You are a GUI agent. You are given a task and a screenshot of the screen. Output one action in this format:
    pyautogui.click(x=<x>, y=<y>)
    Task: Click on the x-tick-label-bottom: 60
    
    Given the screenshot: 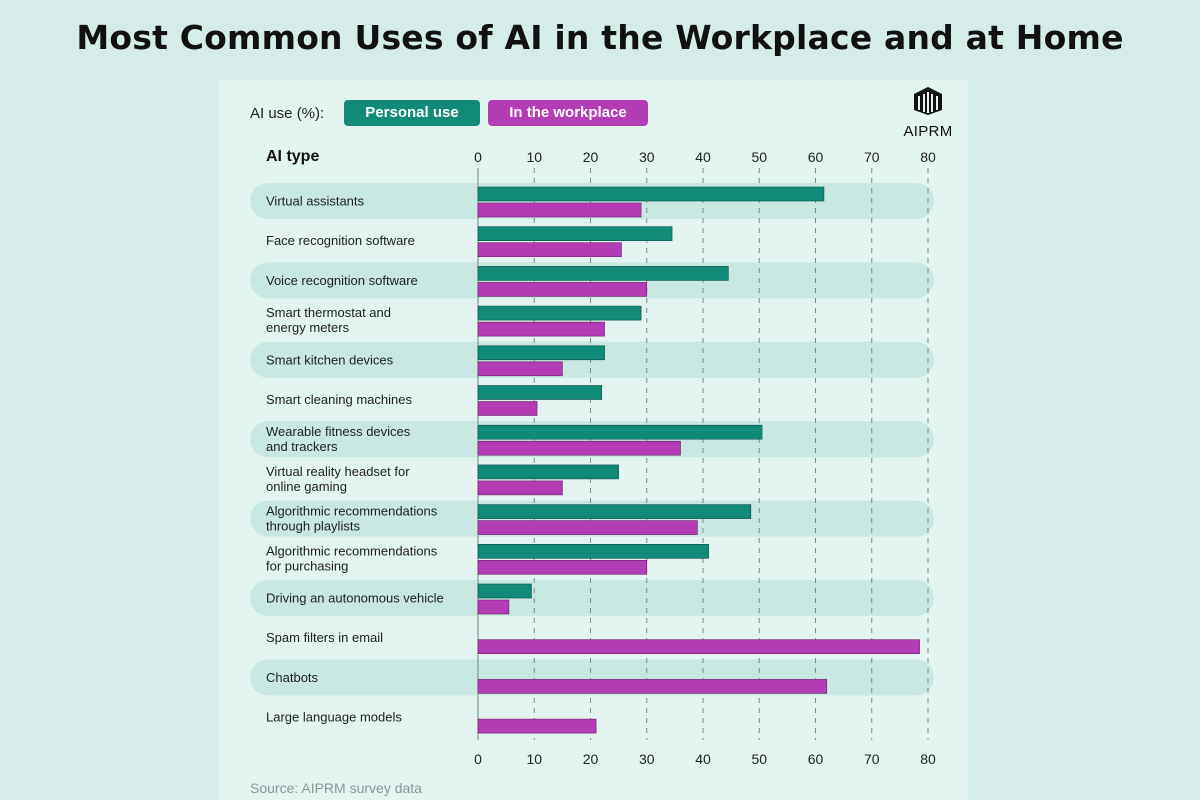 What is the action you would take?
    pyautogui.click(x=816, y=759)
    